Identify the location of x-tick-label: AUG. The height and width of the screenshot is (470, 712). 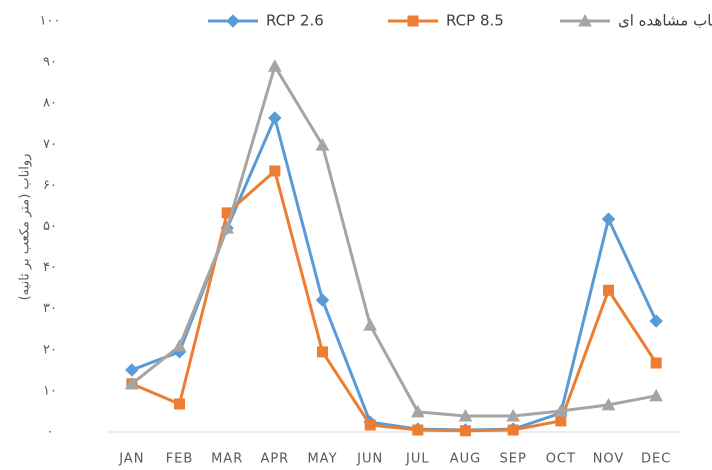
(465, 459).